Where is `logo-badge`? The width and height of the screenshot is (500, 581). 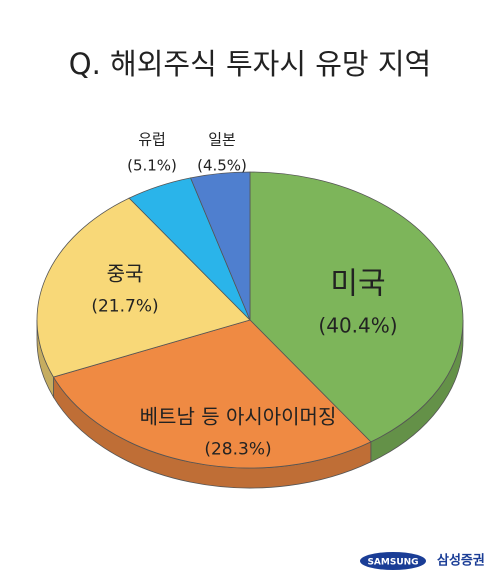
logo-badge is located at coordinates (393, 561).